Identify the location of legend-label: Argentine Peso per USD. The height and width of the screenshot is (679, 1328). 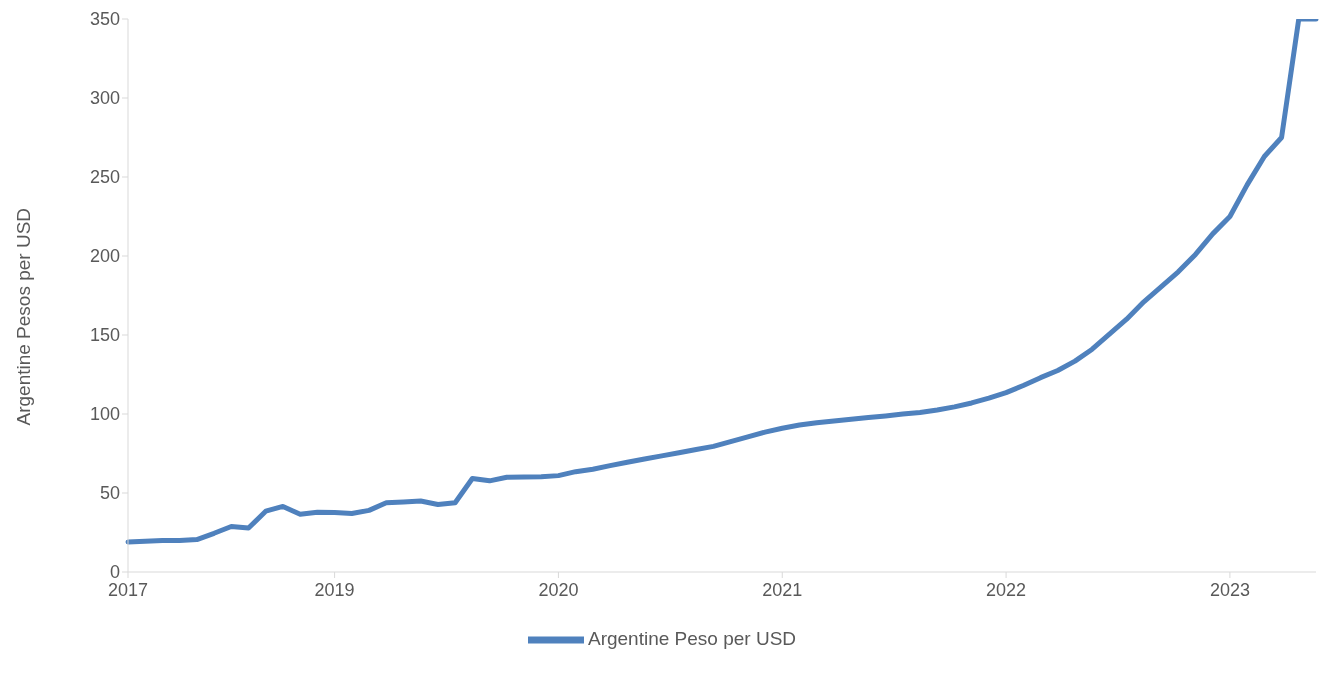
(692, 639).